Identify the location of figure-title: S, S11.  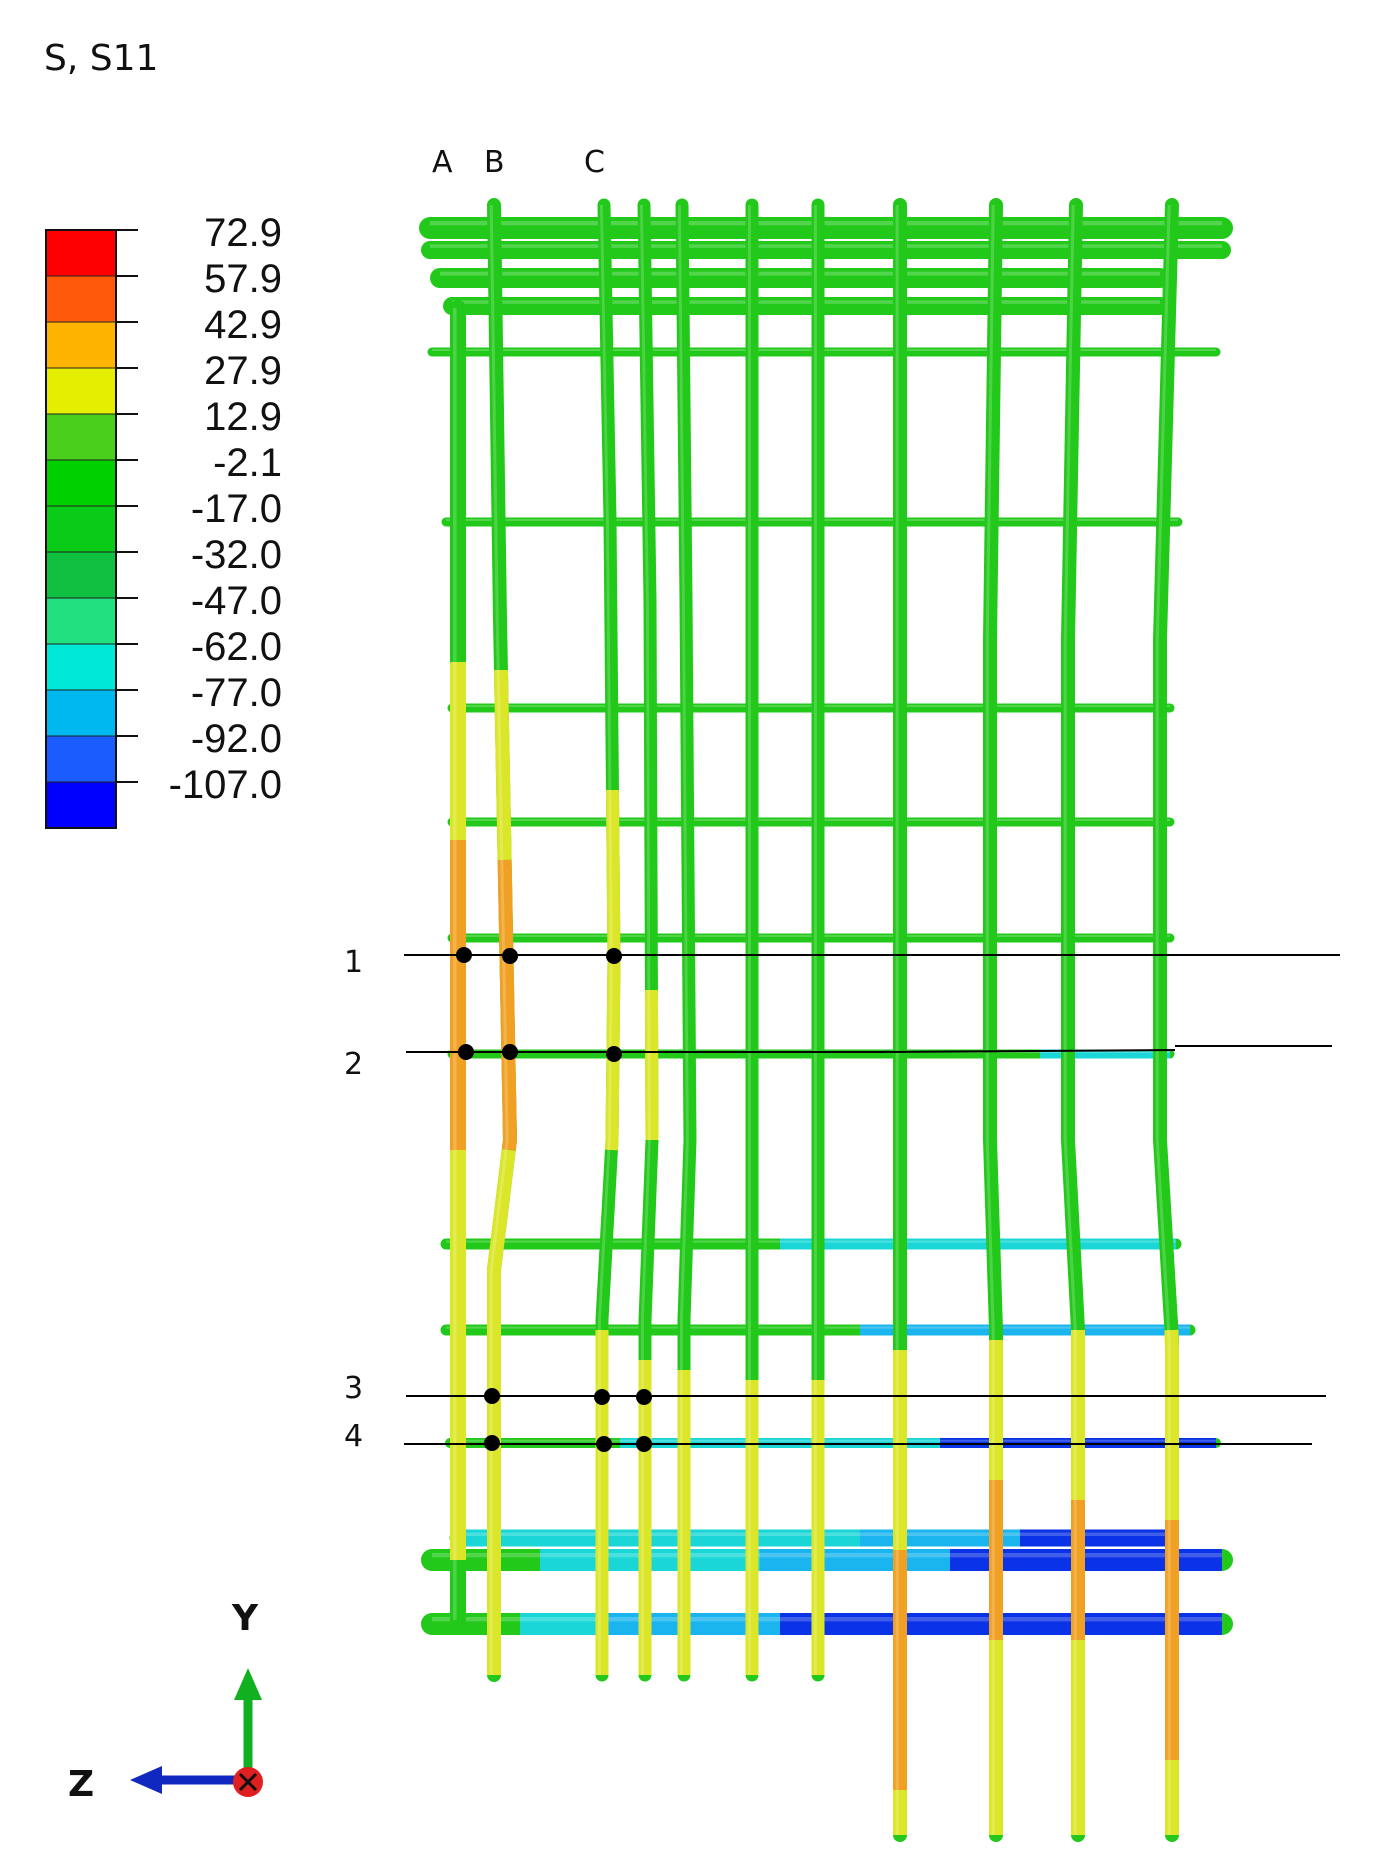
(101, 58).